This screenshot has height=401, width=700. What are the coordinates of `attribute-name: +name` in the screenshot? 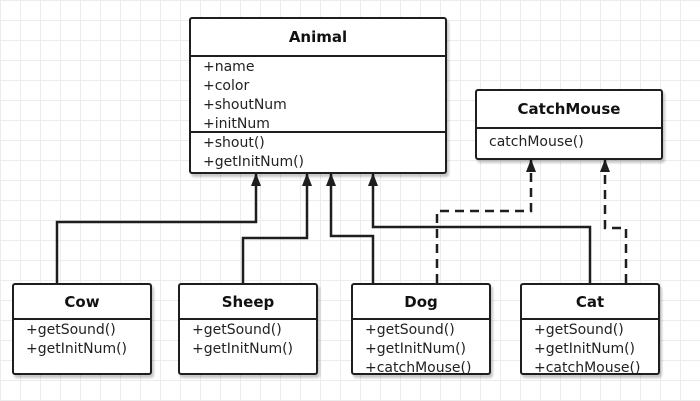 It's located at (229, 67).